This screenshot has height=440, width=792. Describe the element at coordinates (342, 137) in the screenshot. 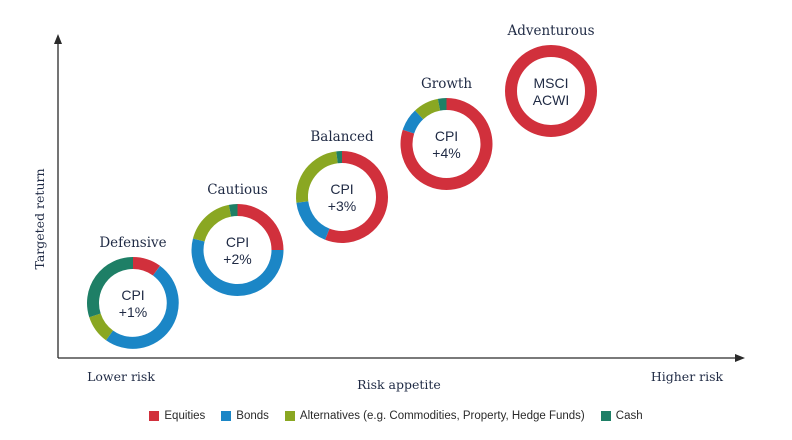

I see `portfolio-title: Balanced` at that location.